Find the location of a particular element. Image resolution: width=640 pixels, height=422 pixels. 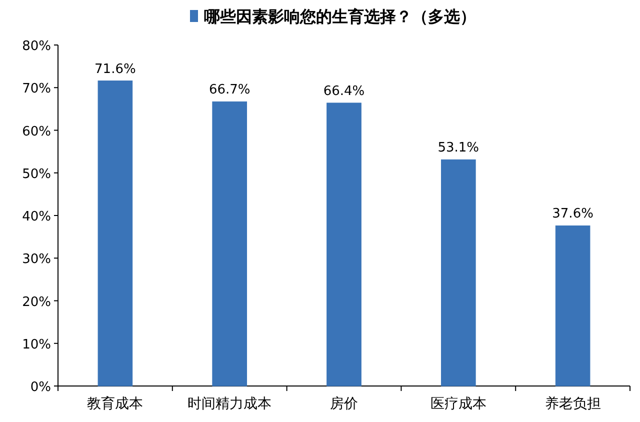

data-label: 66.4% is located at coordinates (344, 91).